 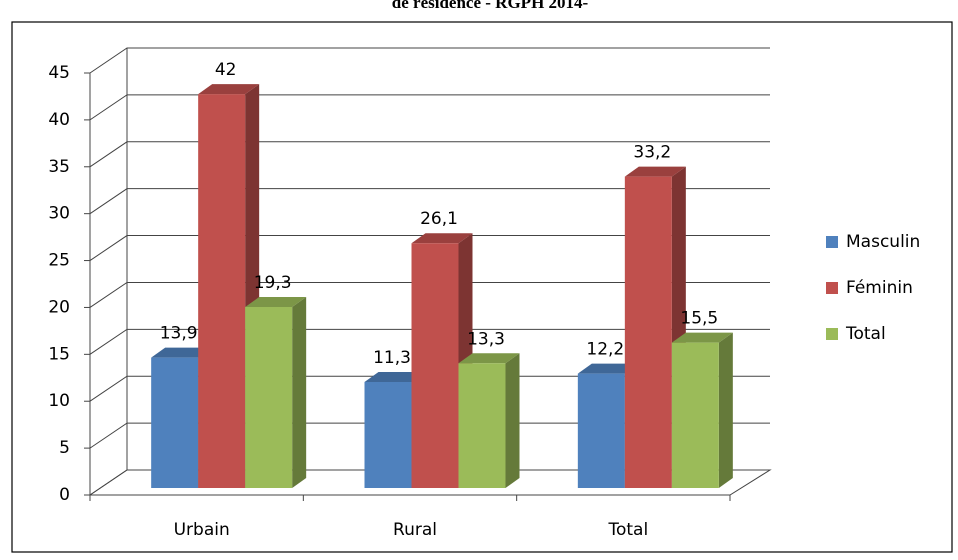 I want to click on x-tick-label: Rural, so click(x=415, y=530).